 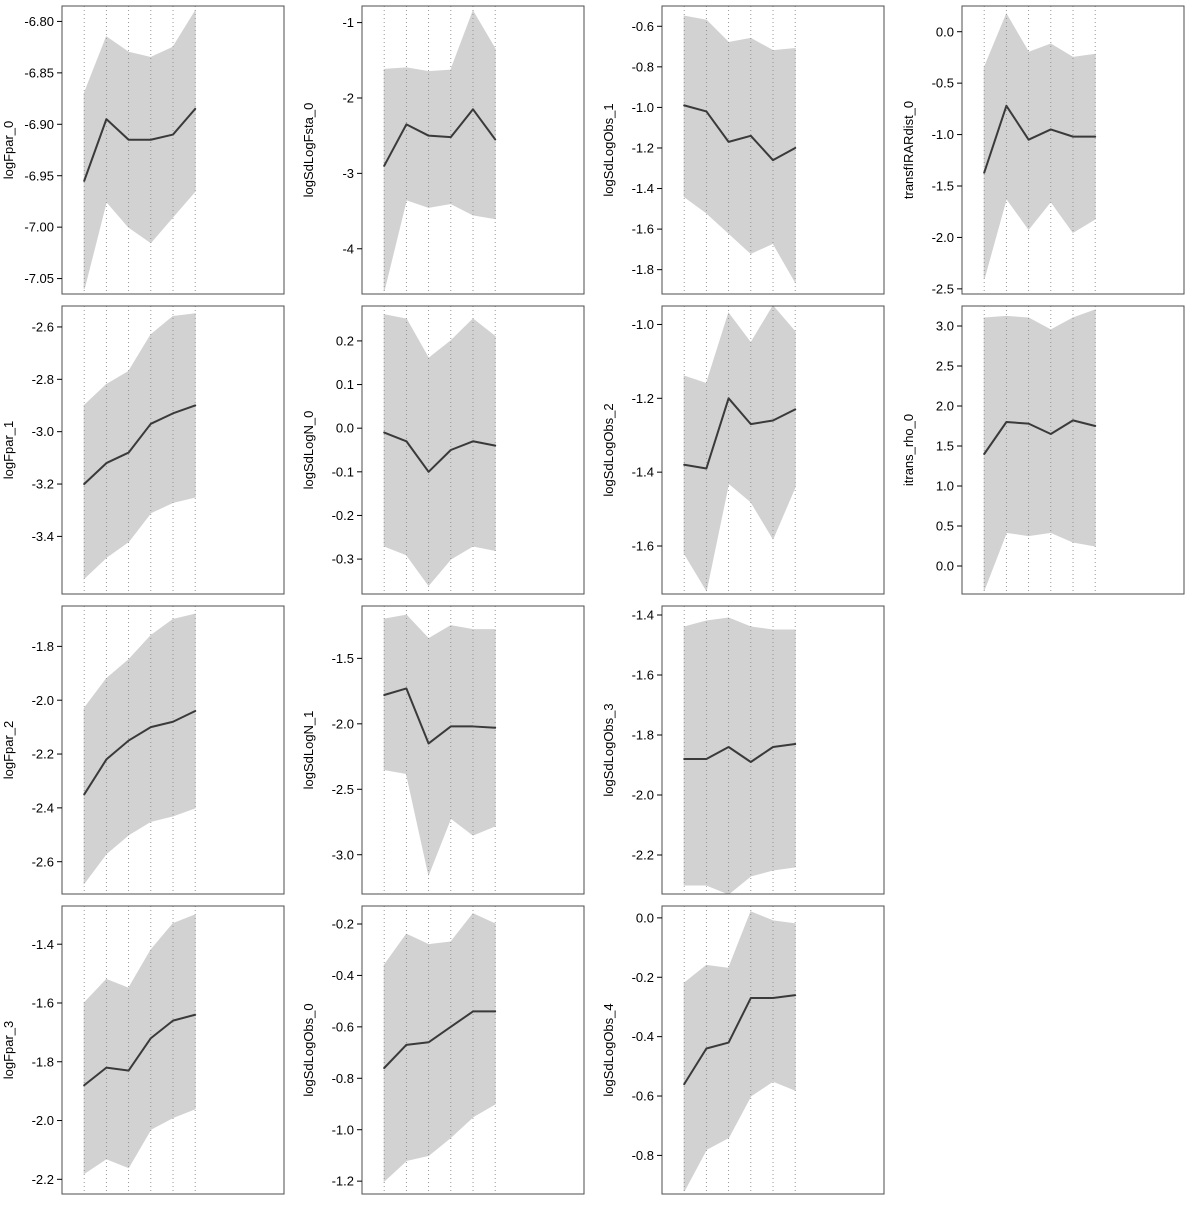 I want to click on y-tick-label: 1.0, so click(x=945, y=486).